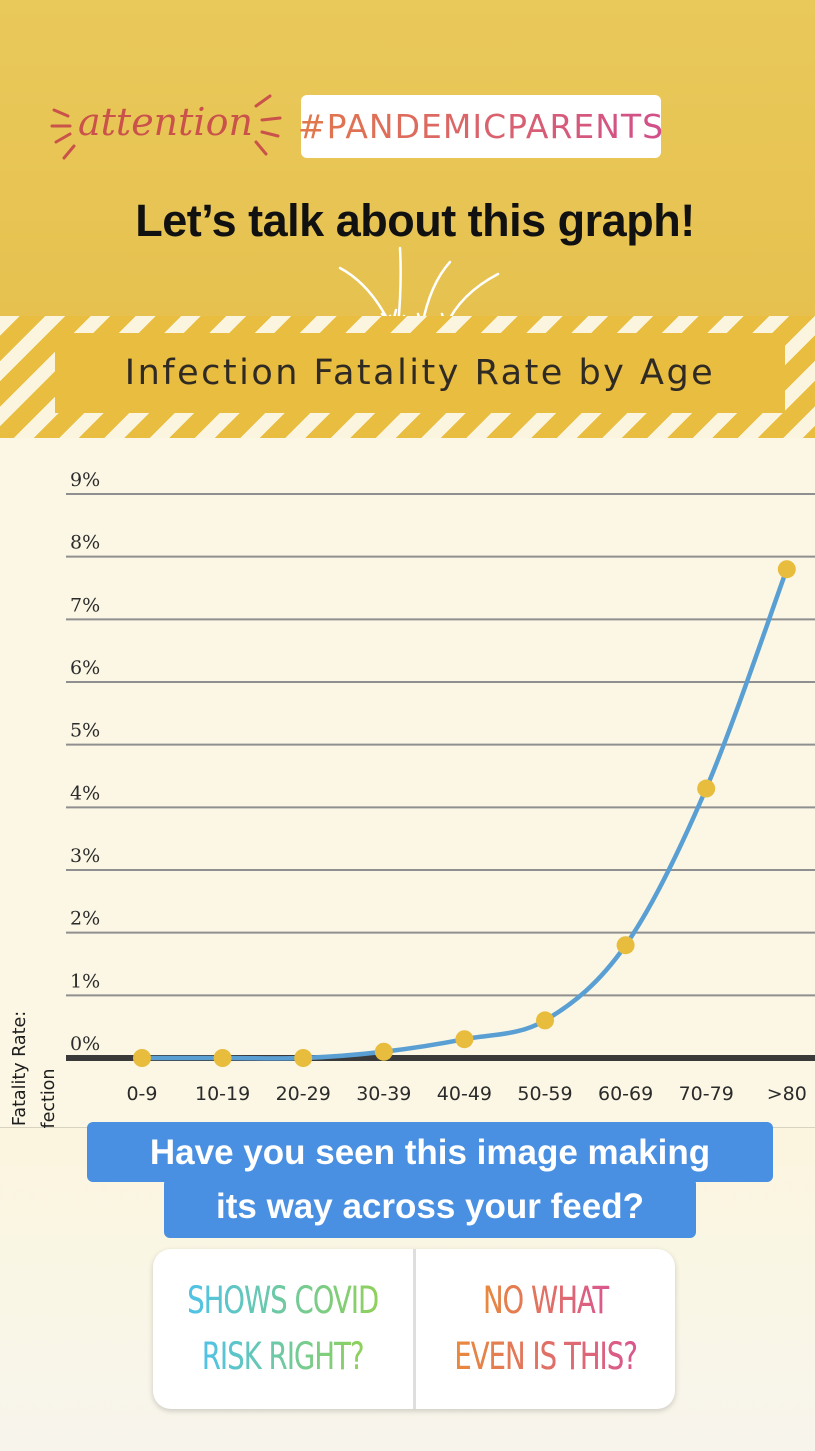  Describe the element at coordinates (85, 1044) in the screenshot. I see `y-tick-label: 0%` at that location.